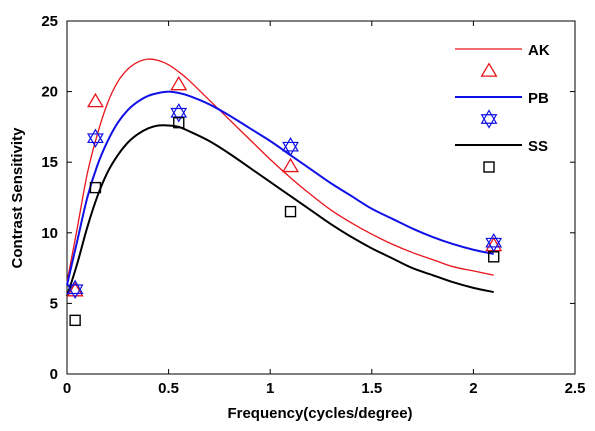  Describe the element at coordinates (371, 388) in the screenshot. I see `x-tick-label: 1.5` at that location.